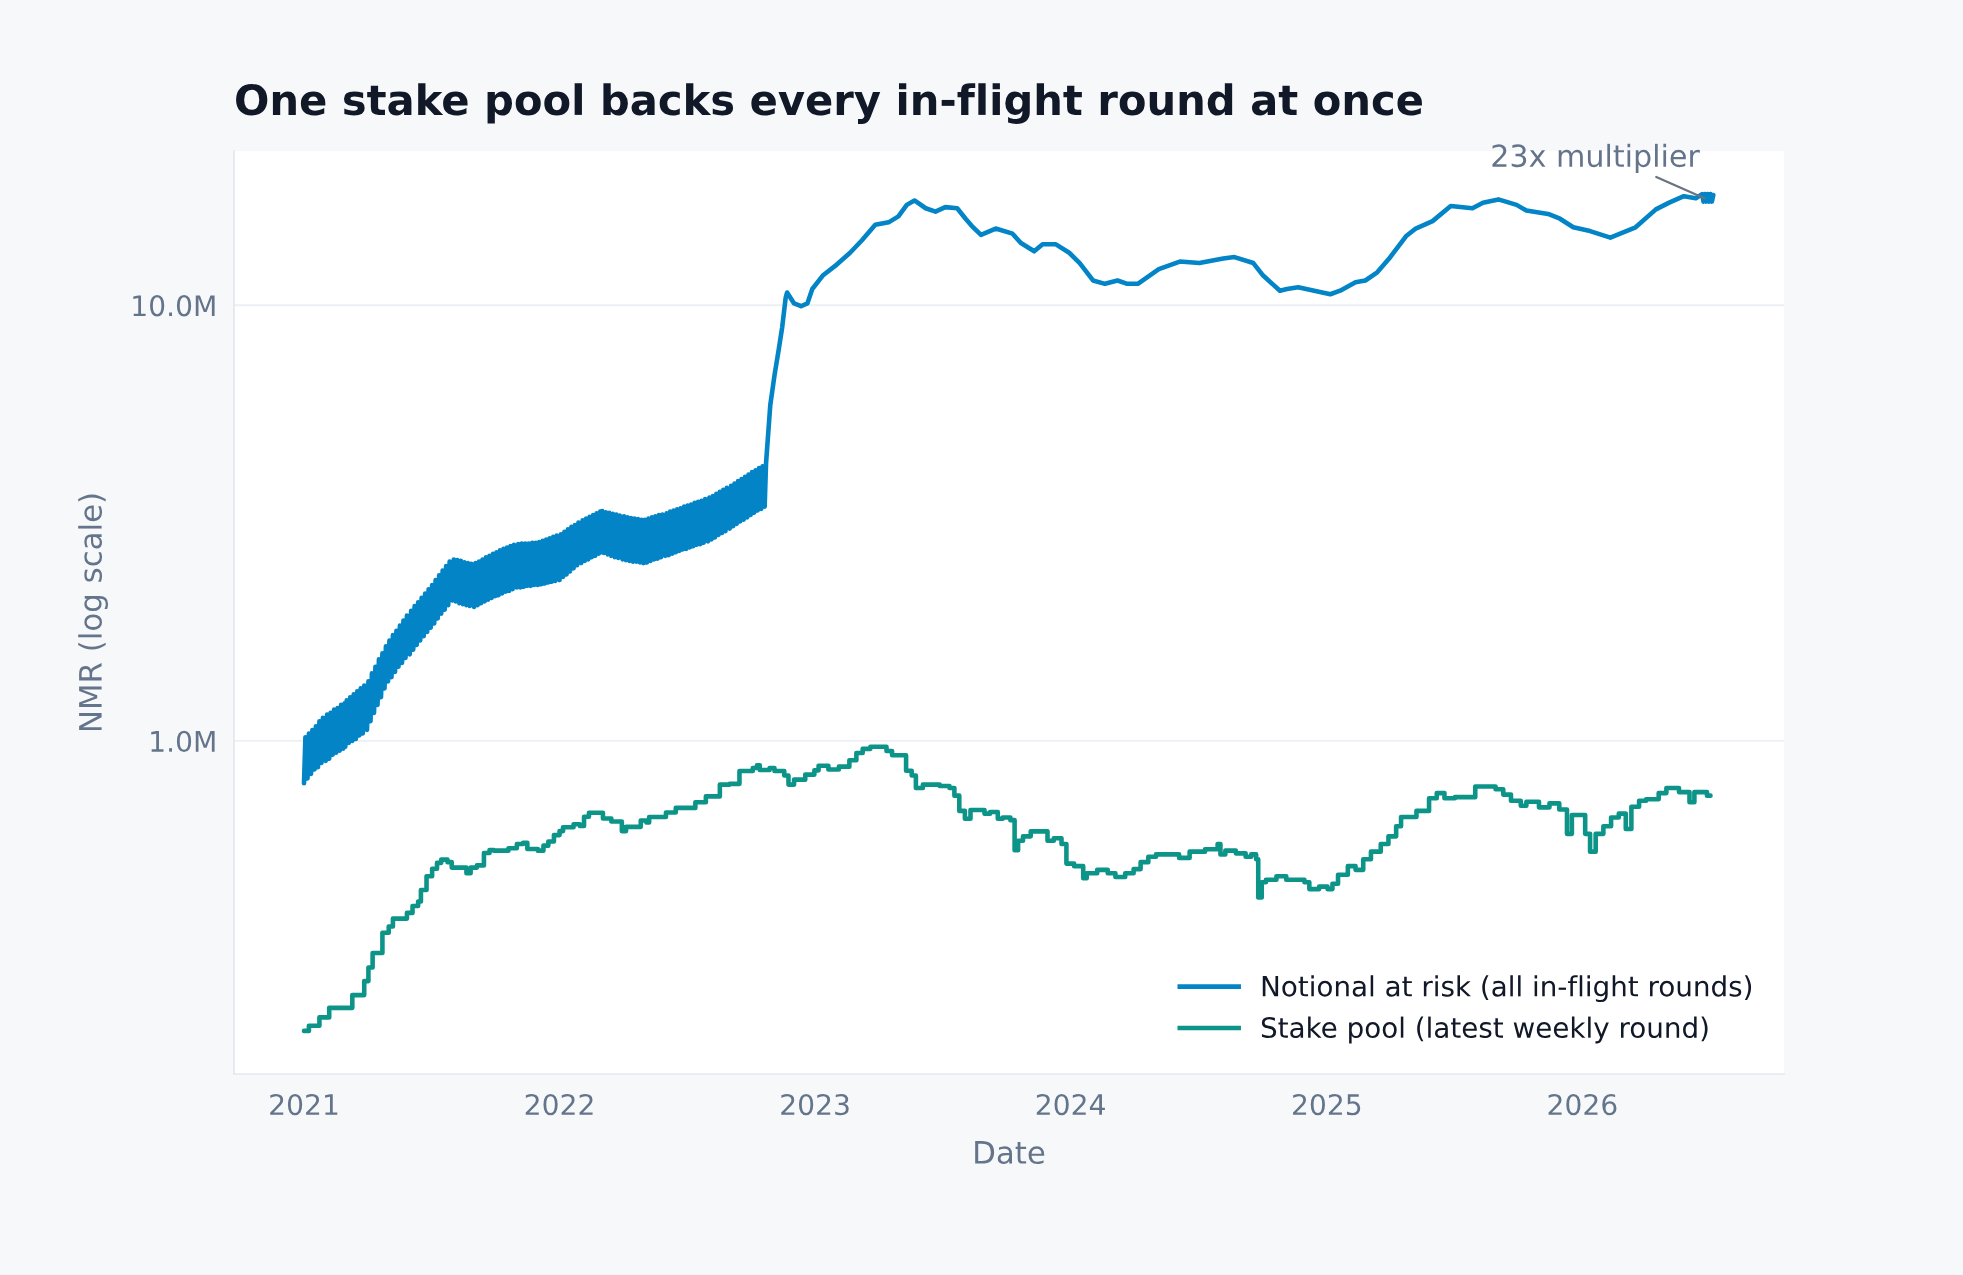 The width and height of the screenshot is (1963, 1275). What do you see at coordinates (1582, 1104) in the screenshot?
I see `x-tick-label: 2026` at bounding box center [1582, 1104].